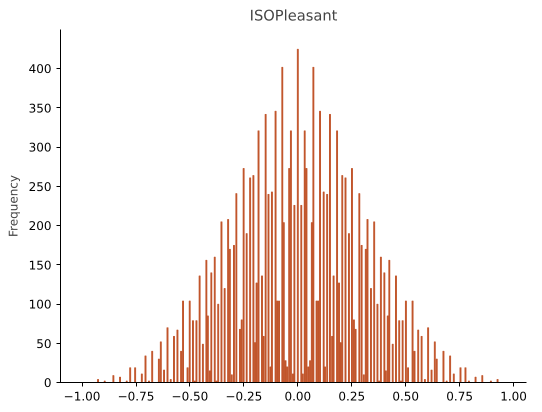 This screenshot has width=542, height=412. I want to click on y-tick-label: 250, so click(40, 187).